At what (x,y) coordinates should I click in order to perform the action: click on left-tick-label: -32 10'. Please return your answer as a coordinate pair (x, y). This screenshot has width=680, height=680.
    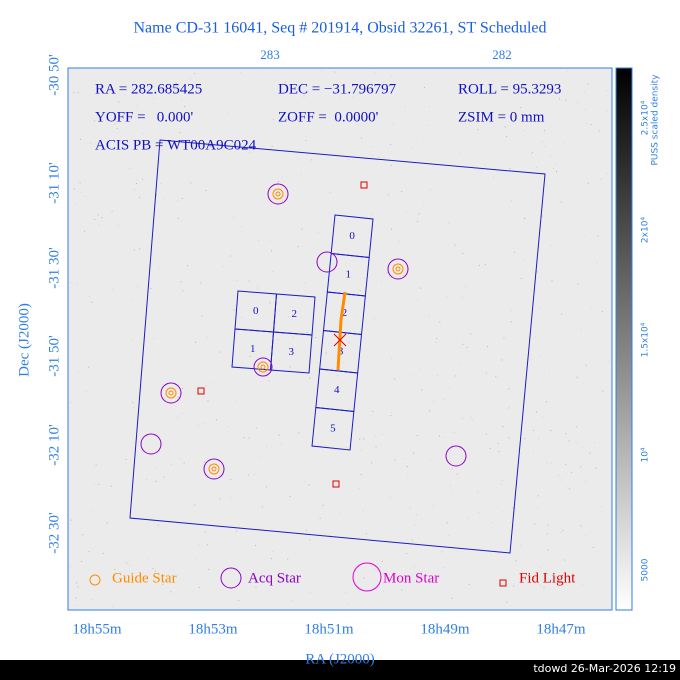
    Looking at the image, I should click on (54, 445).